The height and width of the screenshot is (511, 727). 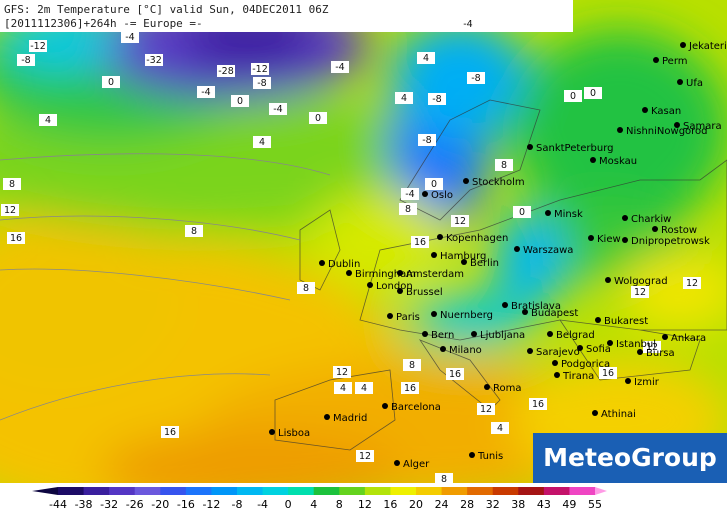 What do you see at coordinates (502, 335) in the screenshot?
I see `city-label: Ljubljana` at bounding box center [502, 335].